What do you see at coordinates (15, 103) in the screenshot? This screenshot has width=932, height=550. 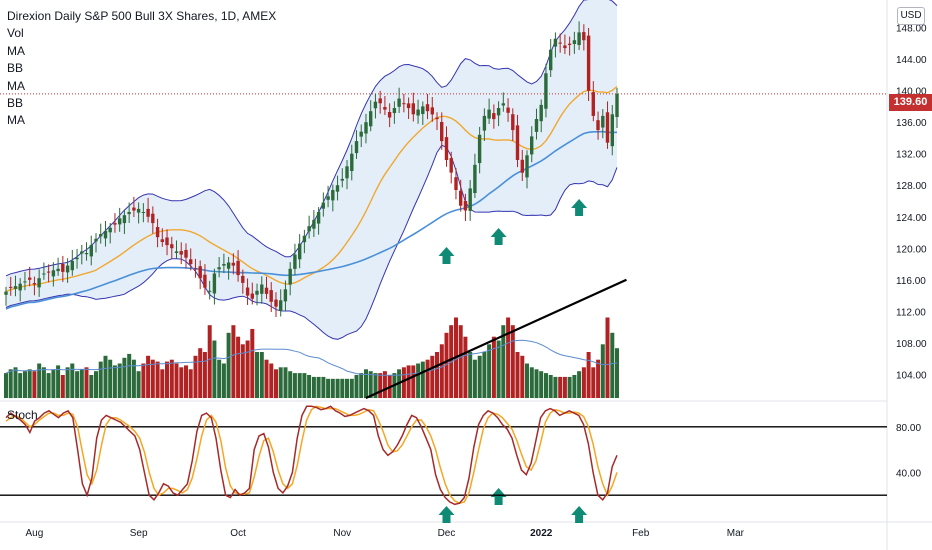 I see `legend-bb-2: BB` at bounding box center [15, 103].